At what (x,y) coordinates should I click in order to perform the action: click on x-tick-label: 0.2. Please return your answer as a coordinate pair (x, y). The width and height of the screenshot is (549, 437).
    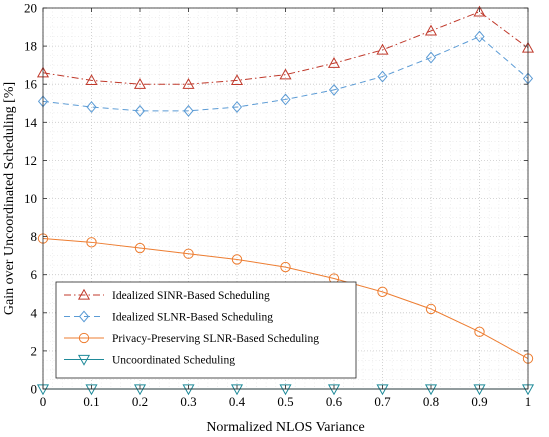
    Looking at the image, I should click on (140, 401).